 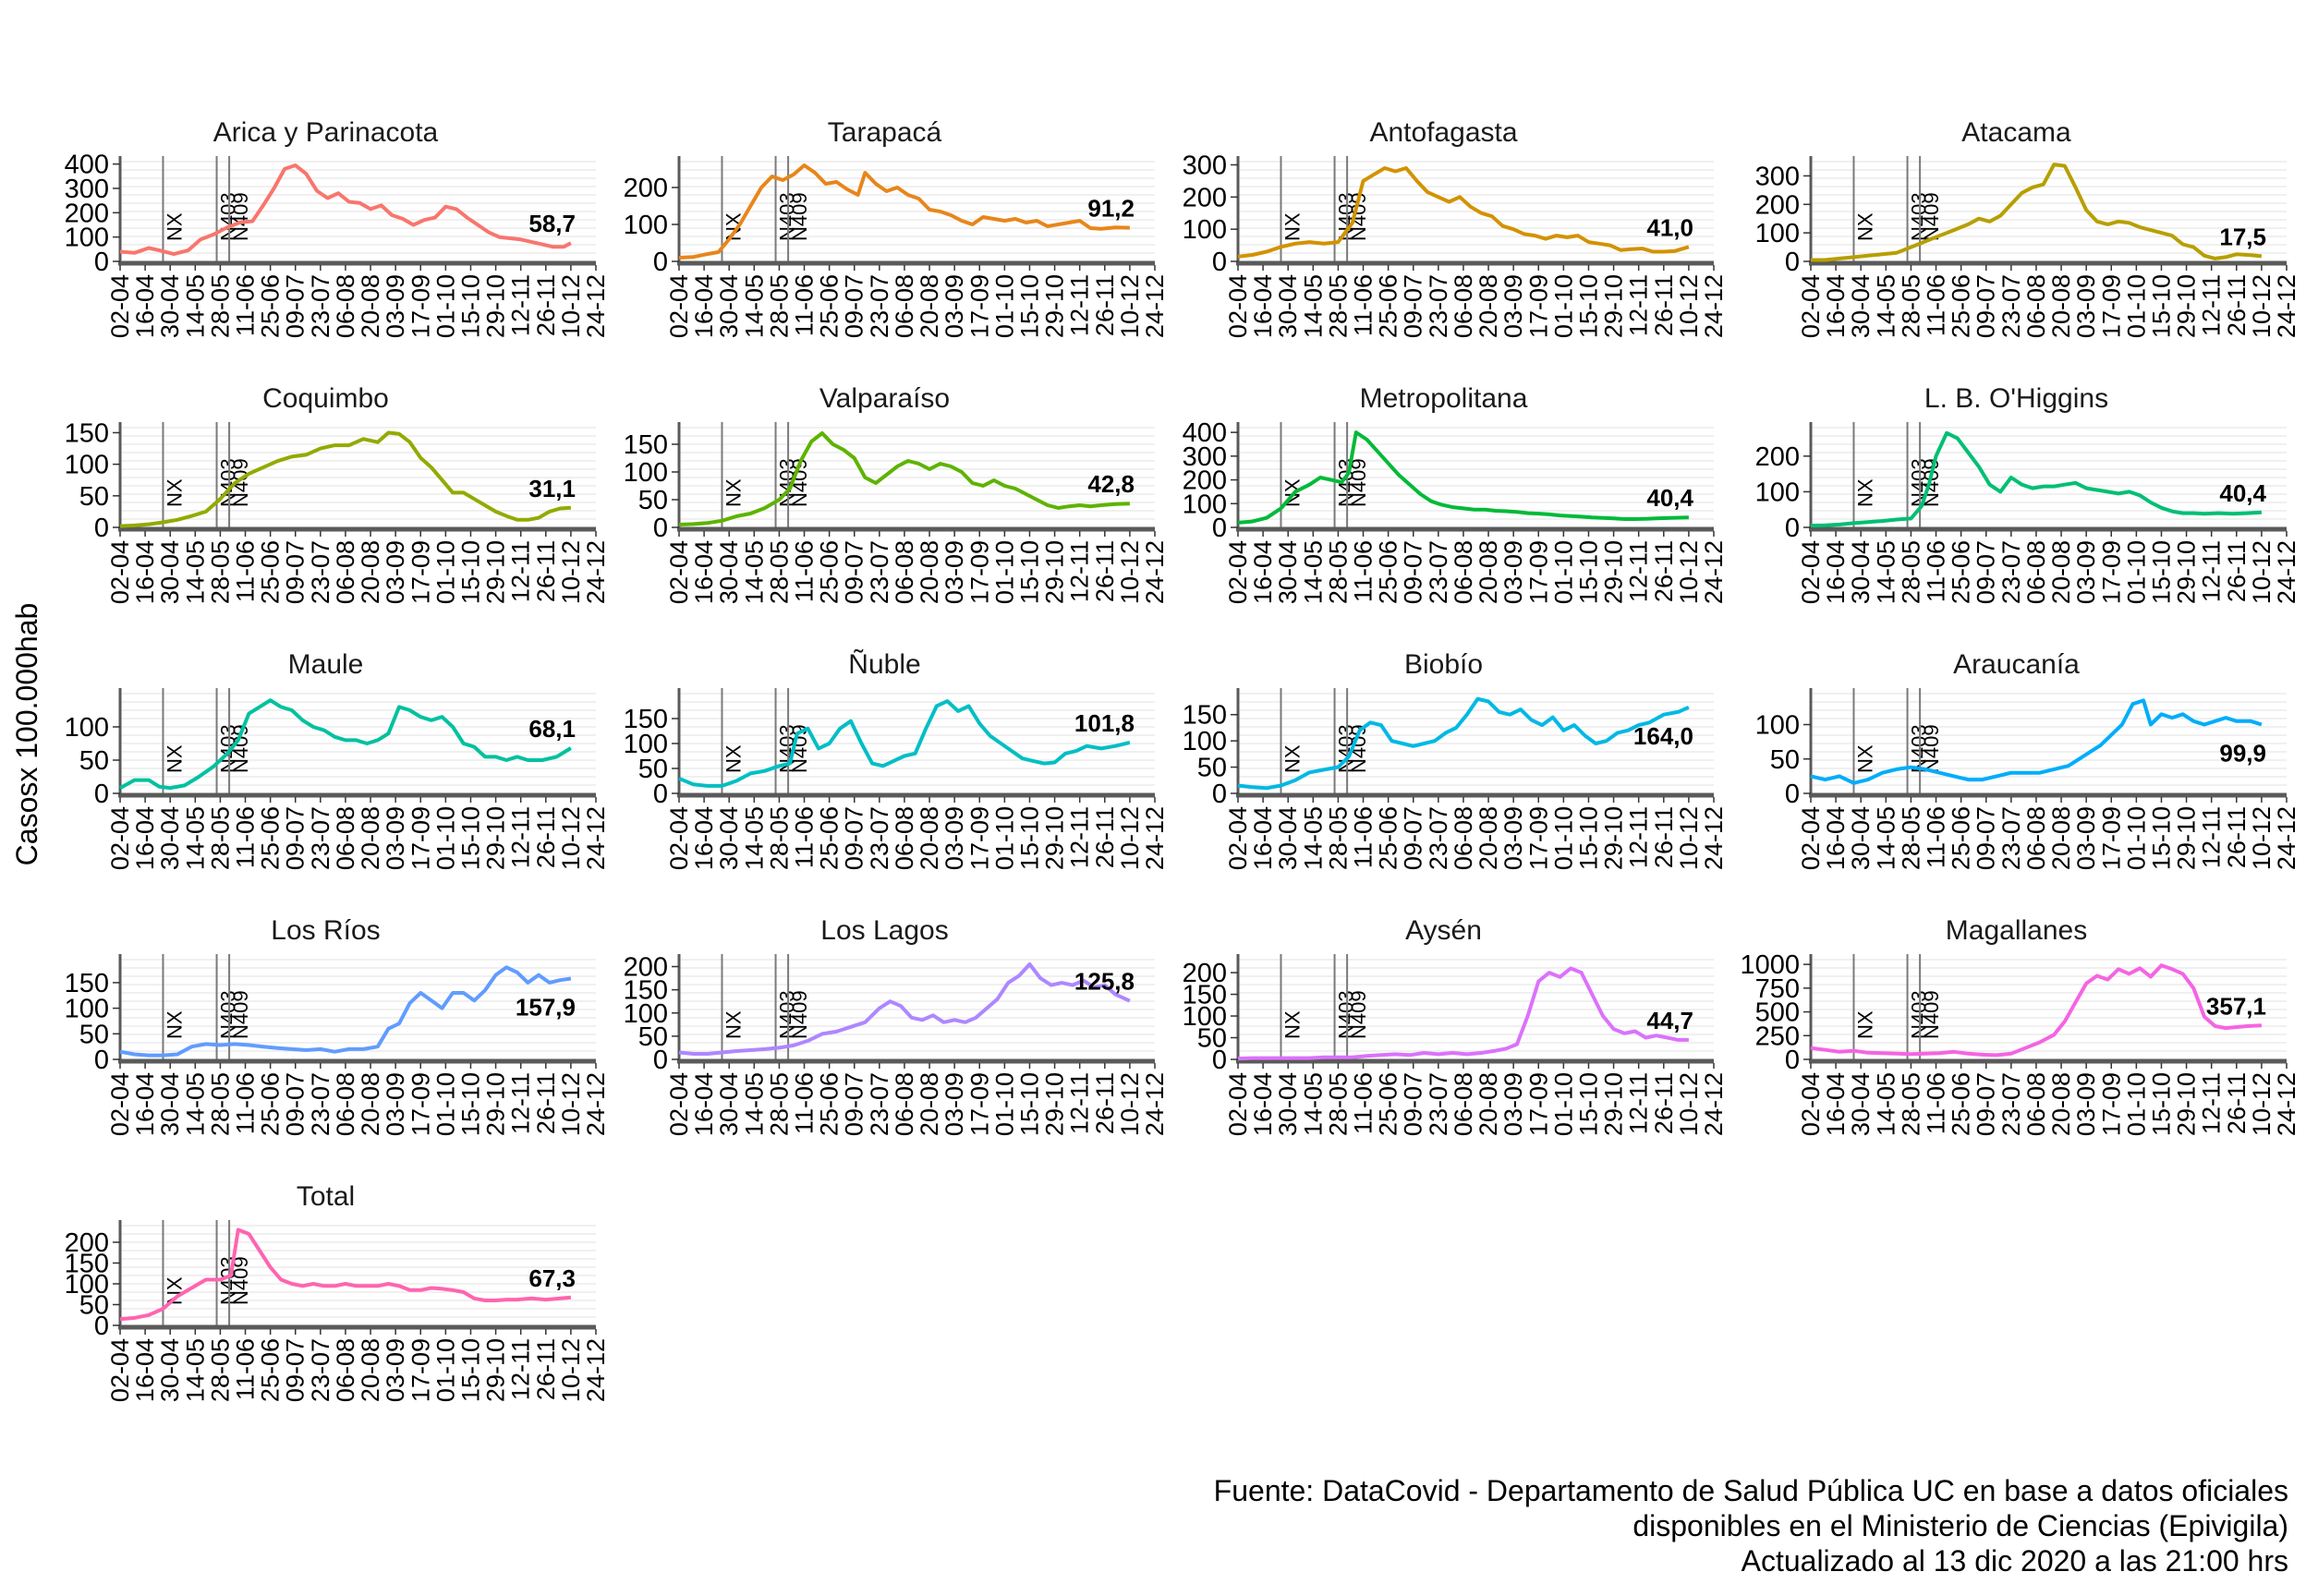 I want to click on y-tick-label: 250, so click(x=1777, y=1036).